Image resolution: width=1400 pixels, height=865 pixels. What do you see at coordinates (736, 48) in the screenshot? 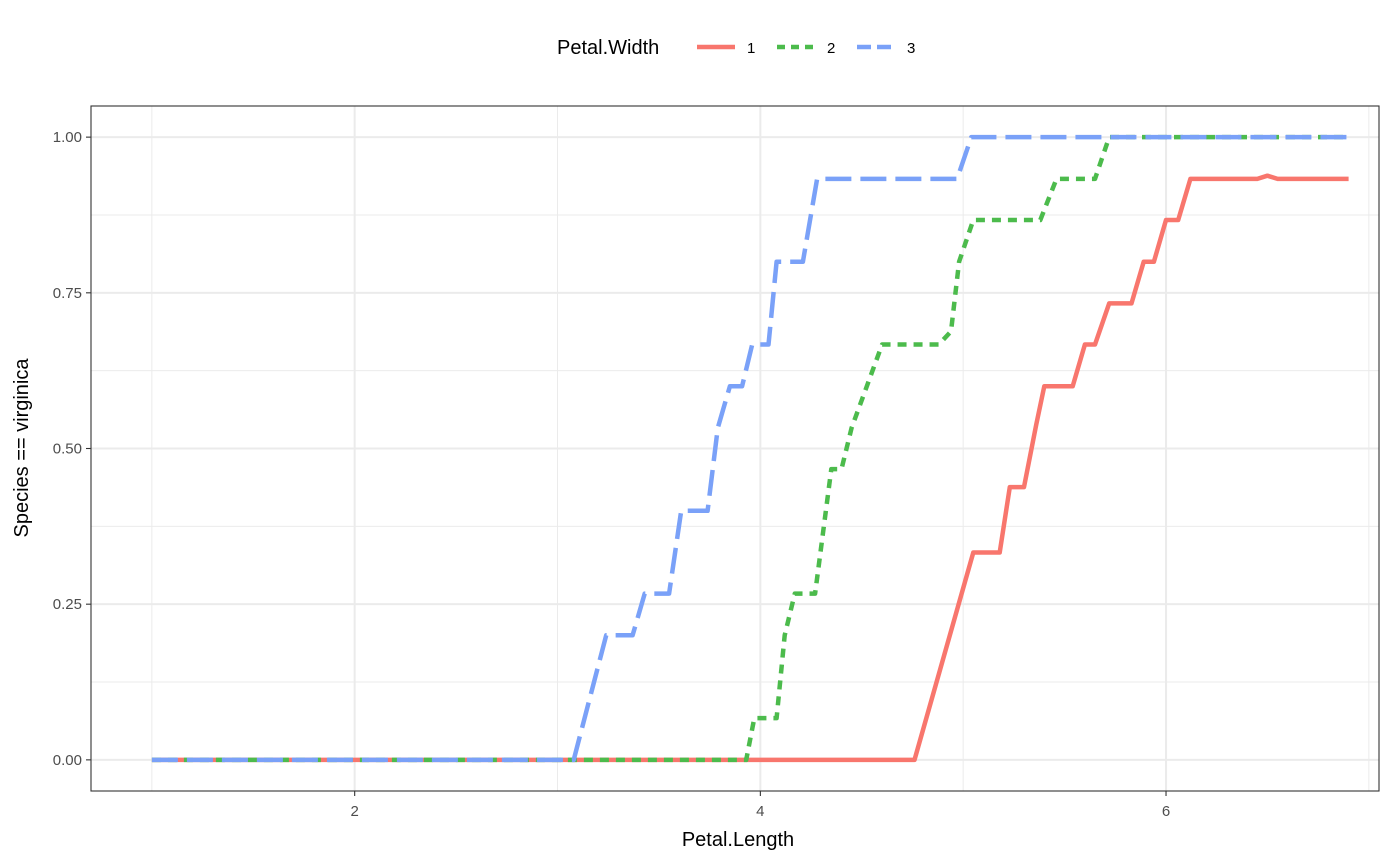
I see `legend: Petal.Width 1 2 3` at bounding box center [736, 48].